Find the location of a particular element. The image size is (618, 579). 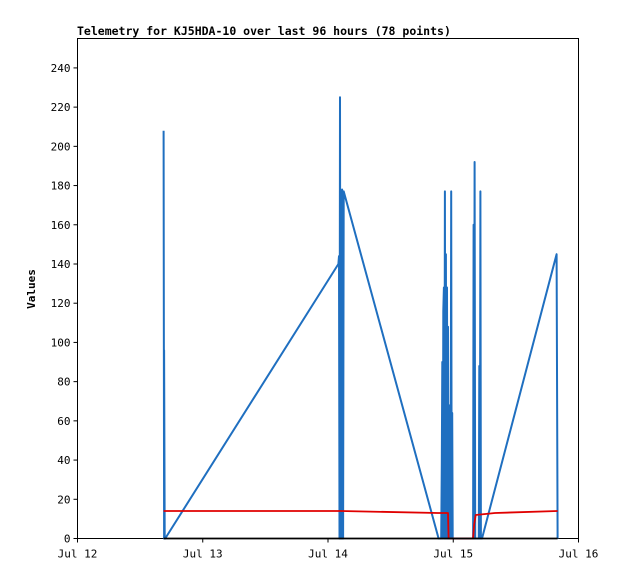

x-axis: Jul 12 Jul 13 Jul 14 Jul 15 Jul 16 is located at coordinates (328, 549).